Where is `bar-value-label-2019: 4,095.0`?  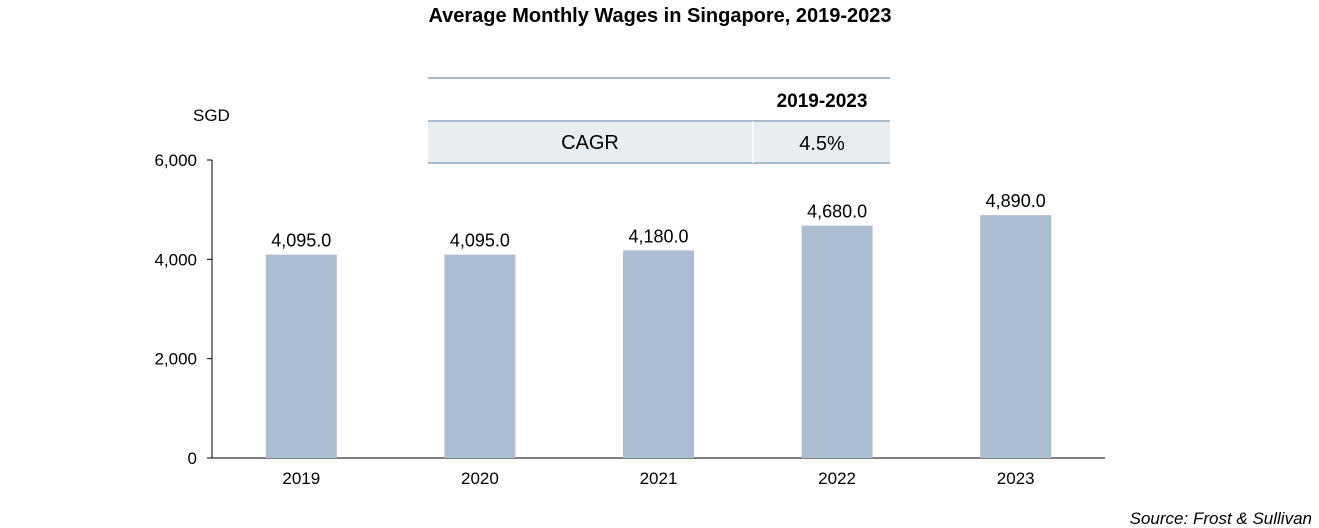 bar-value-label-2019: 4,095.0 is located at coordinates (301, 241).